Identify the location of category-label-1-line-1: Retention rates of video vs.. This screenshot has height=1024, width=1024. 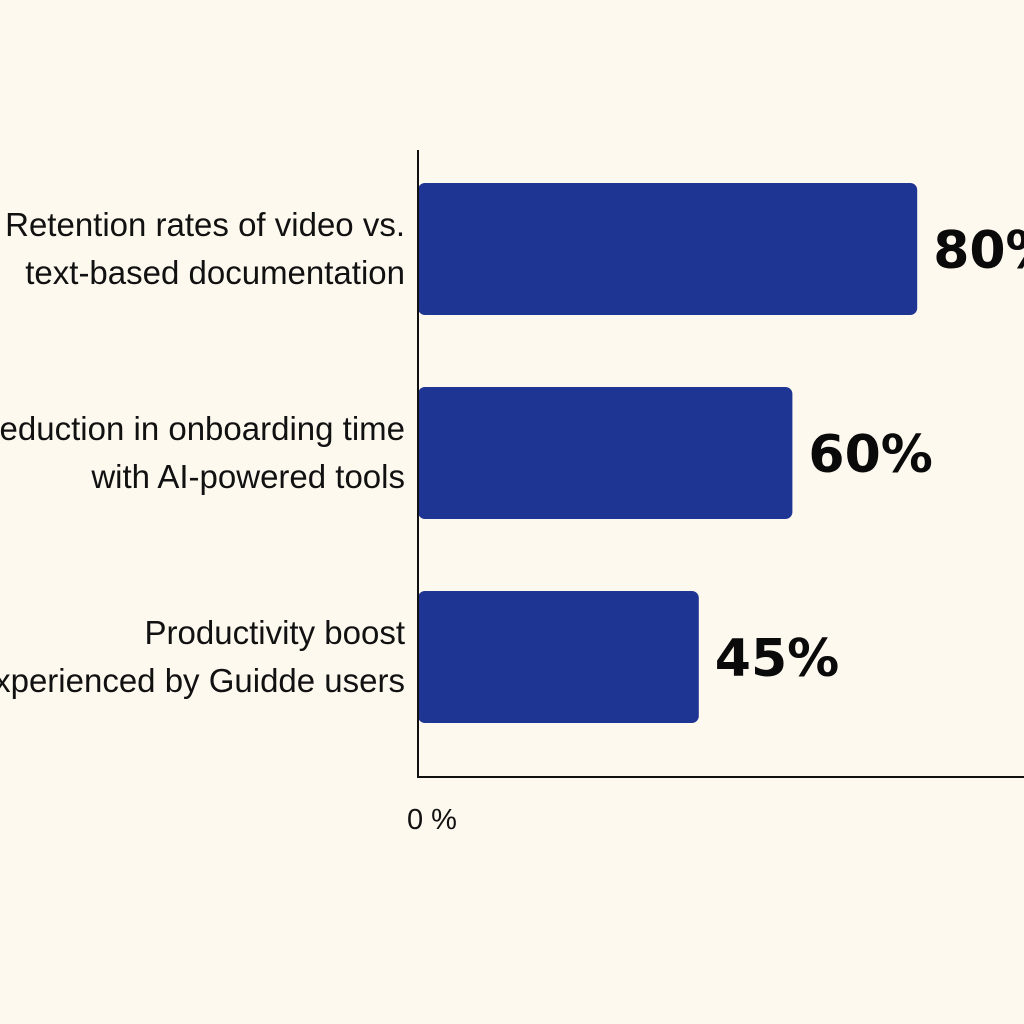
(205, 224).